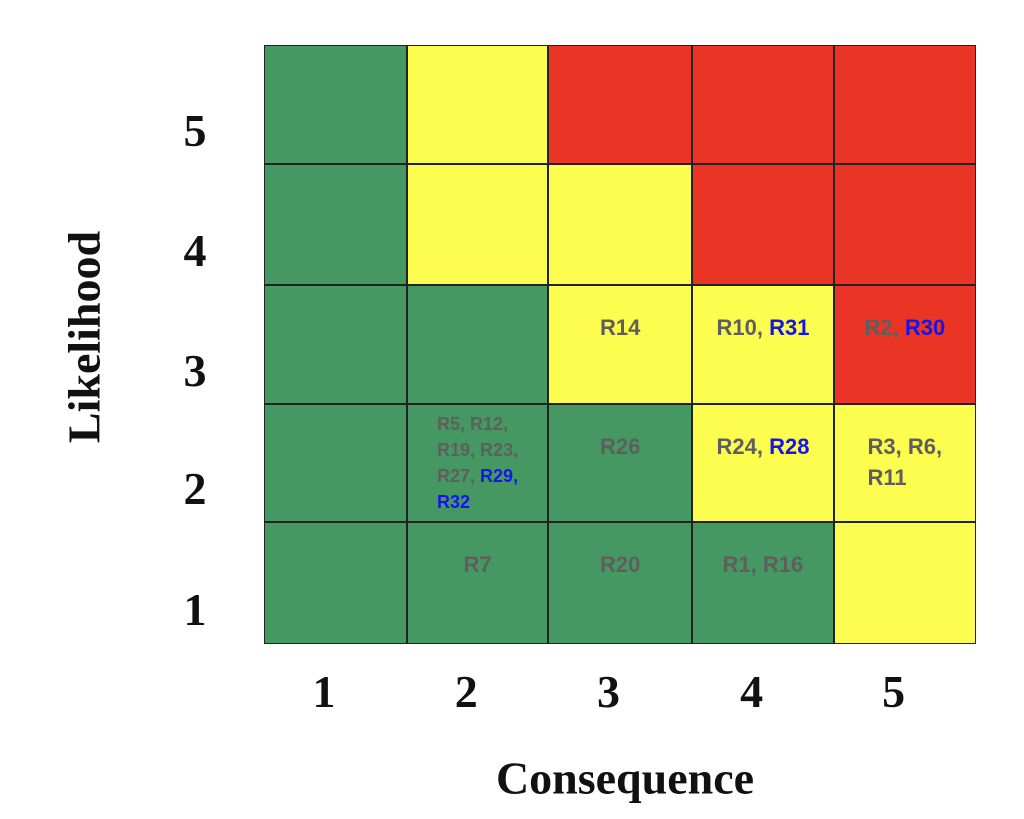 This screenshot has width=1024, height=819. Describe the element at coordinates (789, 327) in the screenshot. I see `risk-id-label: R31` at that location.